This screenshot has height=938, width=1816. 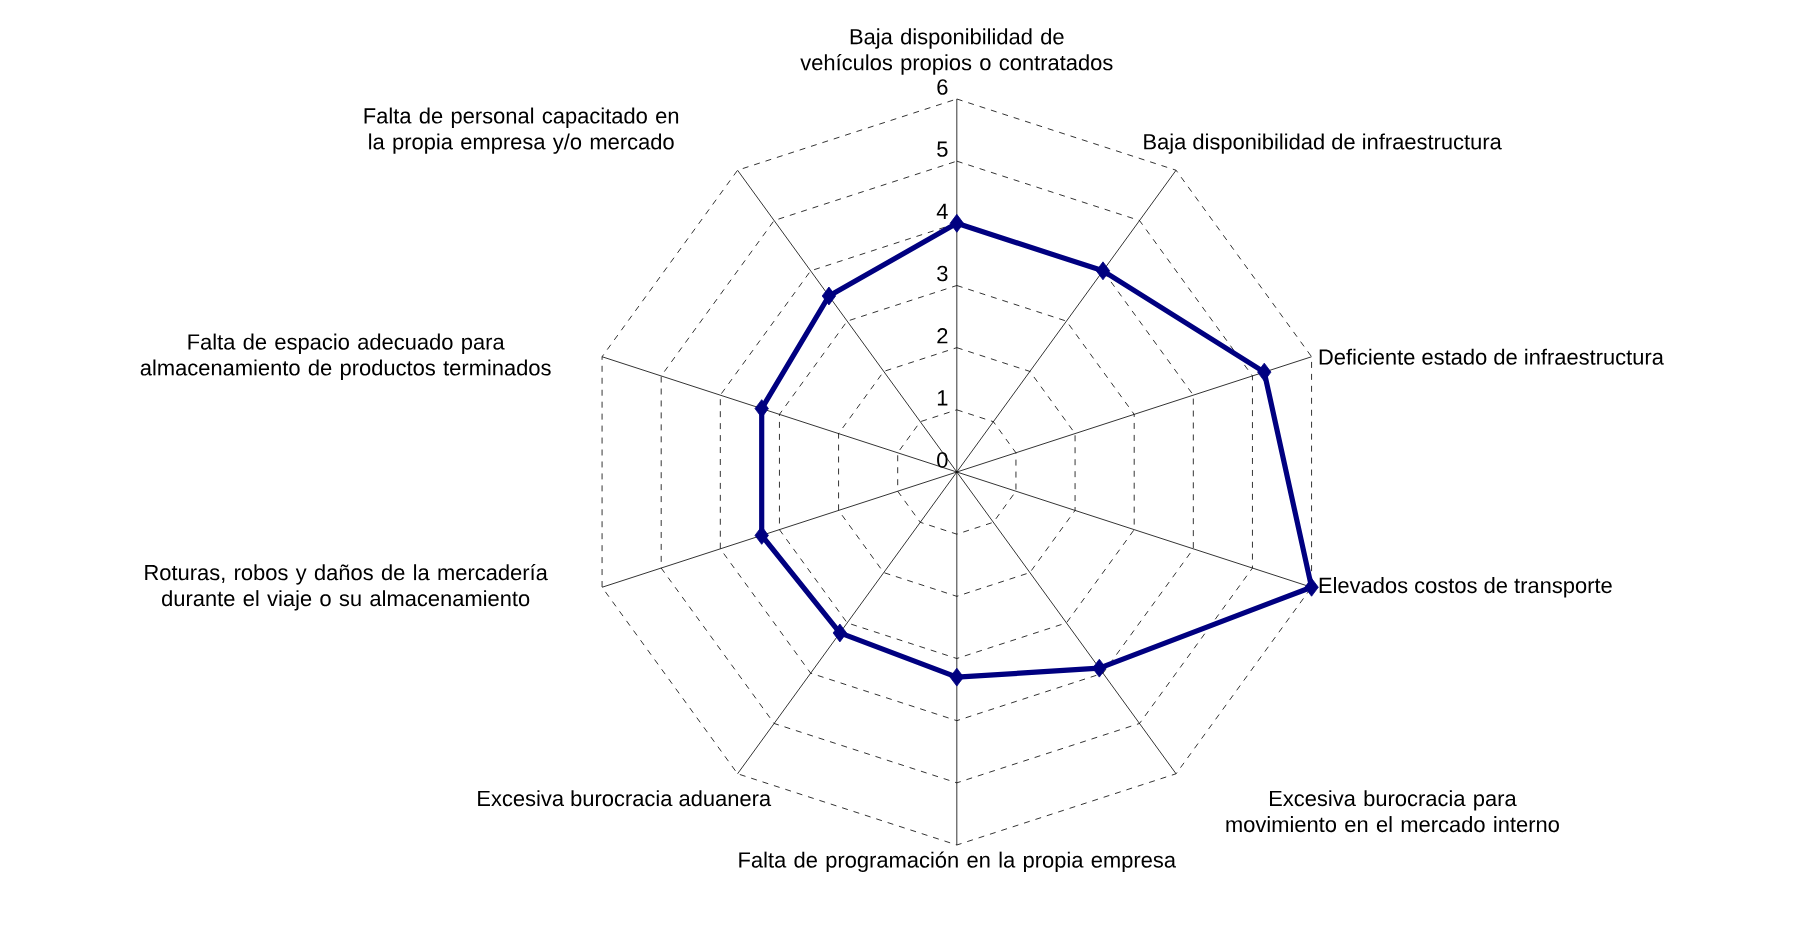 What do you see at coordinates (1392, 811) in the screenshot?
I see `spoke-label: Excesiva burocracia para movimiento en el mercado interno` at bounding box center [1392, 811].